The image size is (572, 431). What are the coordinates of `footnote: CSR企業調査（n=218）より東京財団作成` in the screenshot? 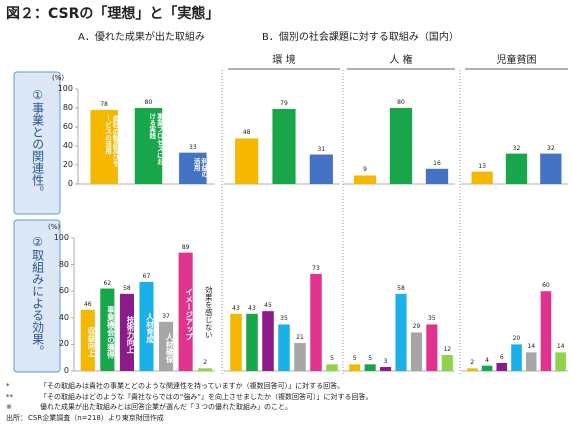 It's located at (96, 417).